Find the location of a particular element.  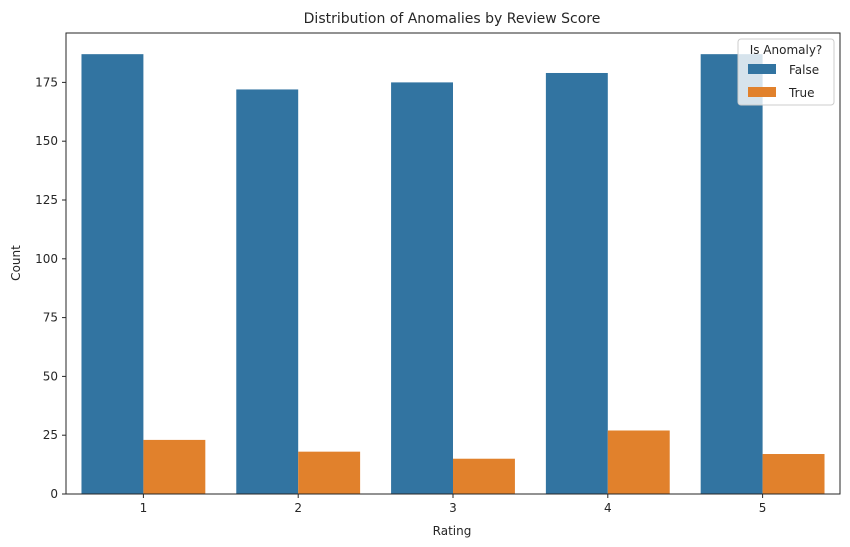

x-tick-label-2: 2 is located at coordinates (298, 508).